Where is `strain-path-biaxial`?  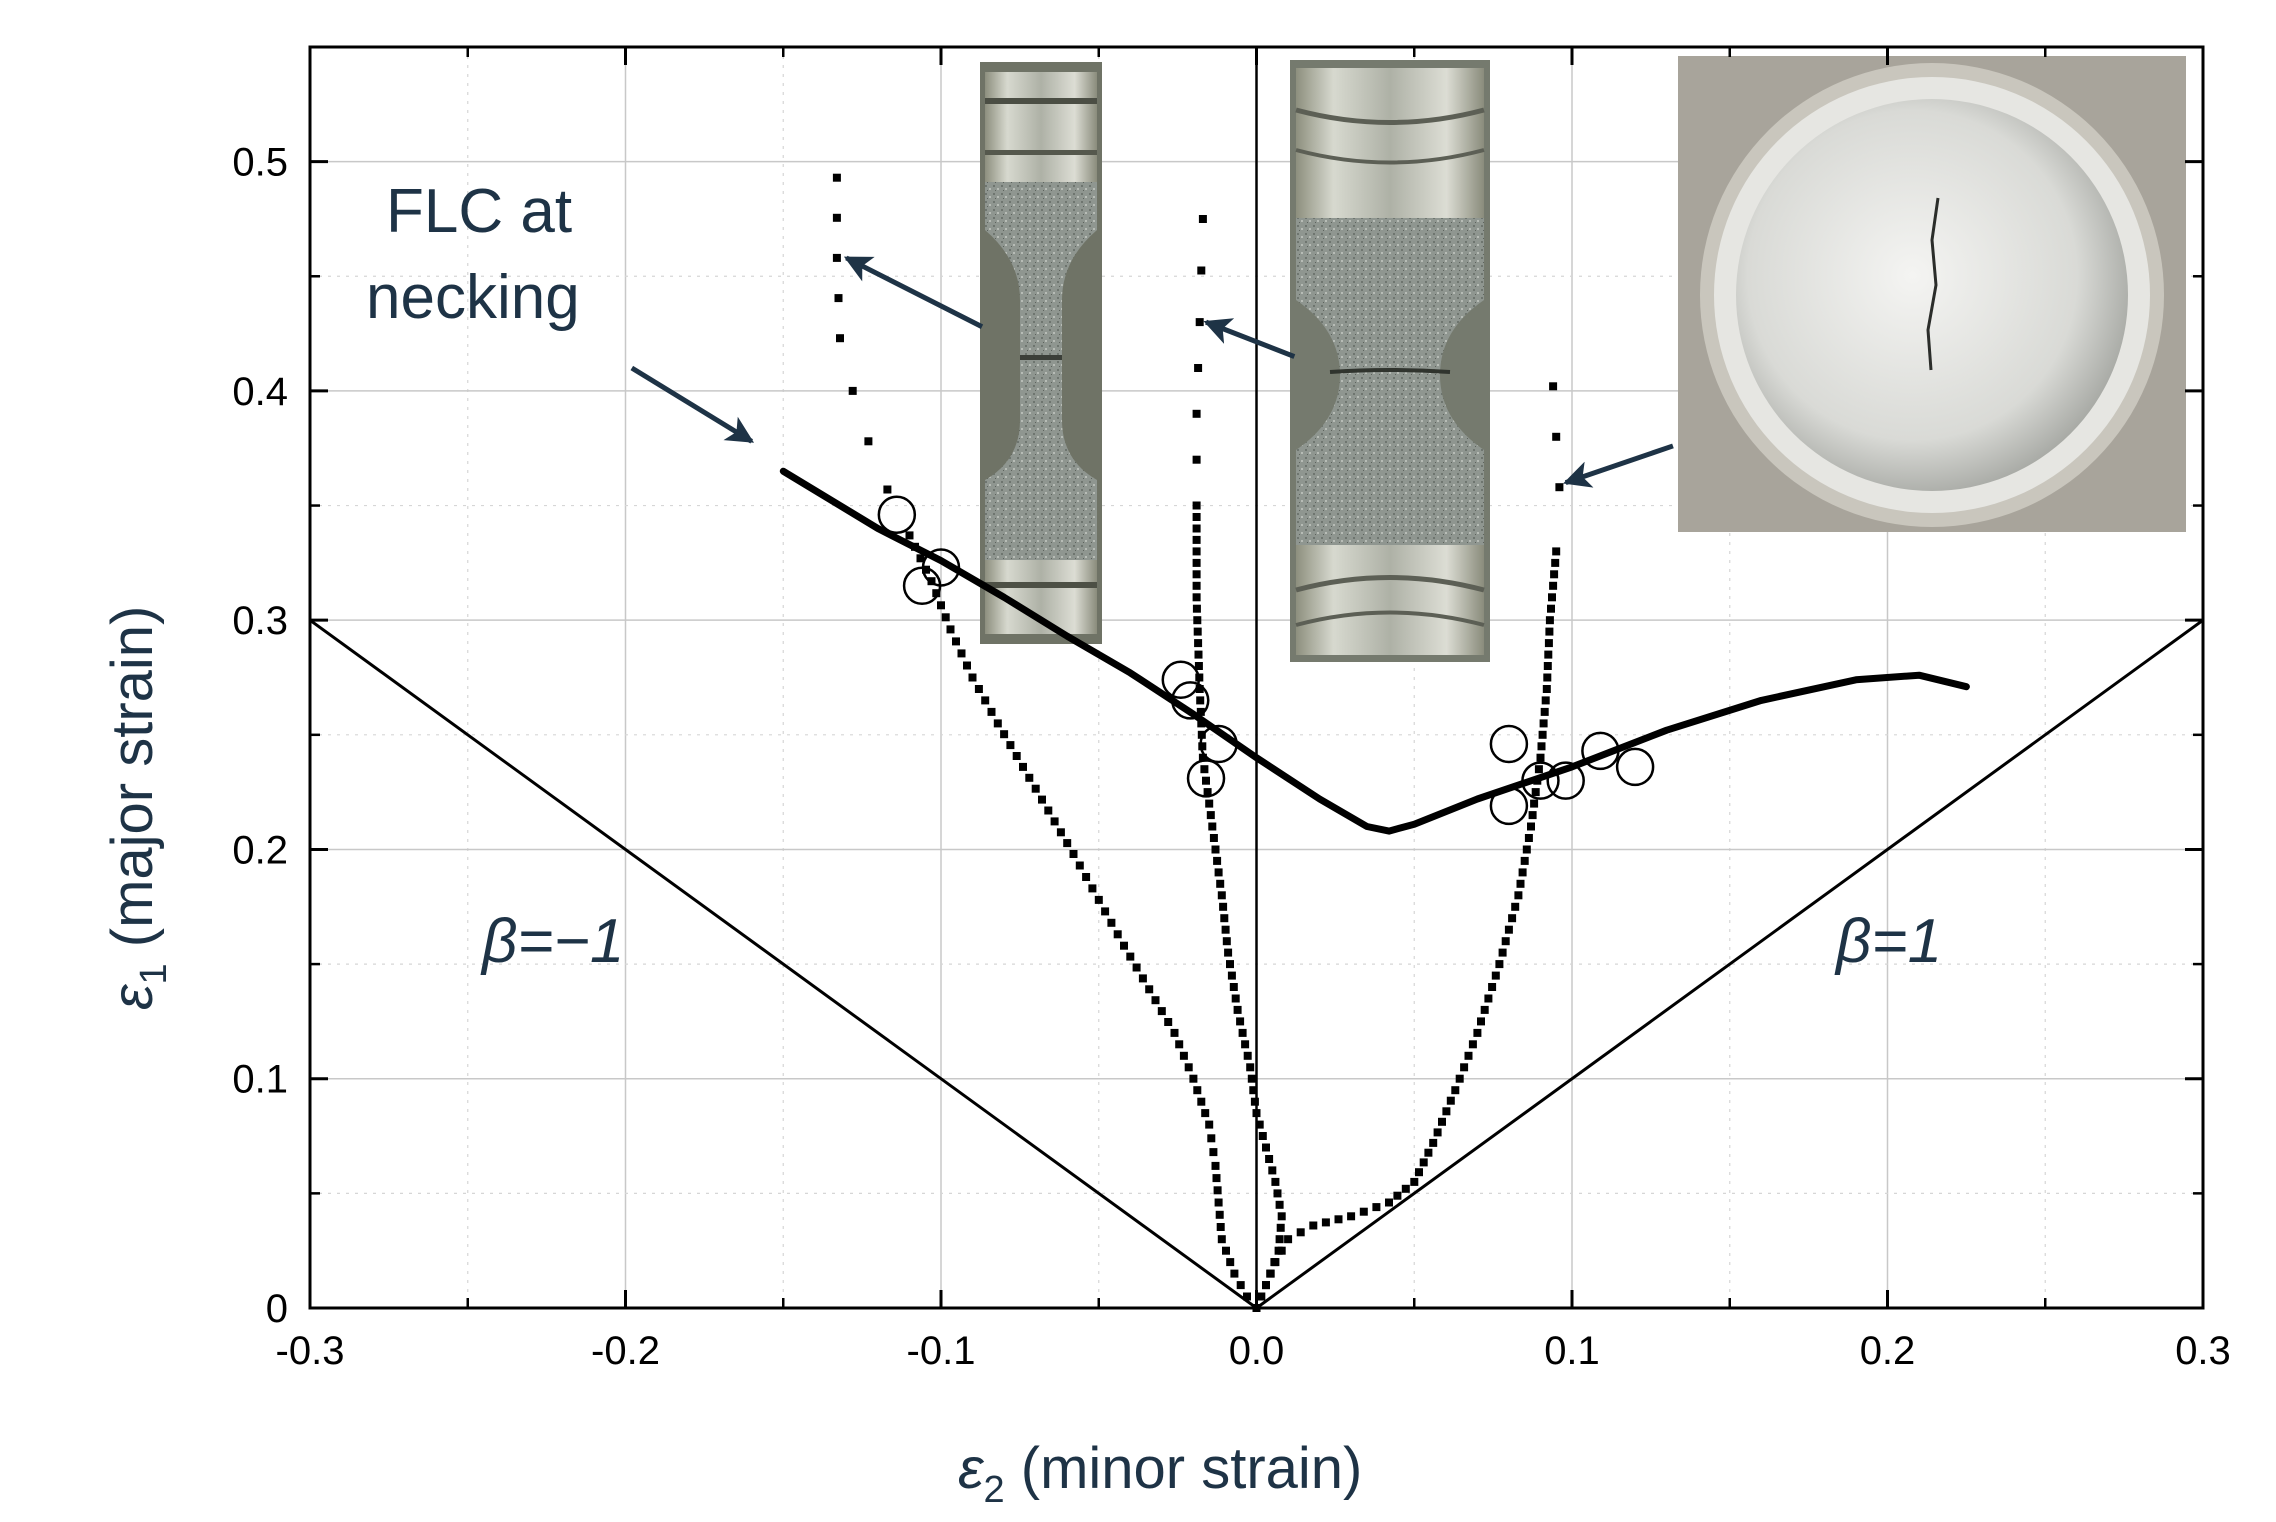 strain-path-biaxial is located at coordinates (1408, 847).